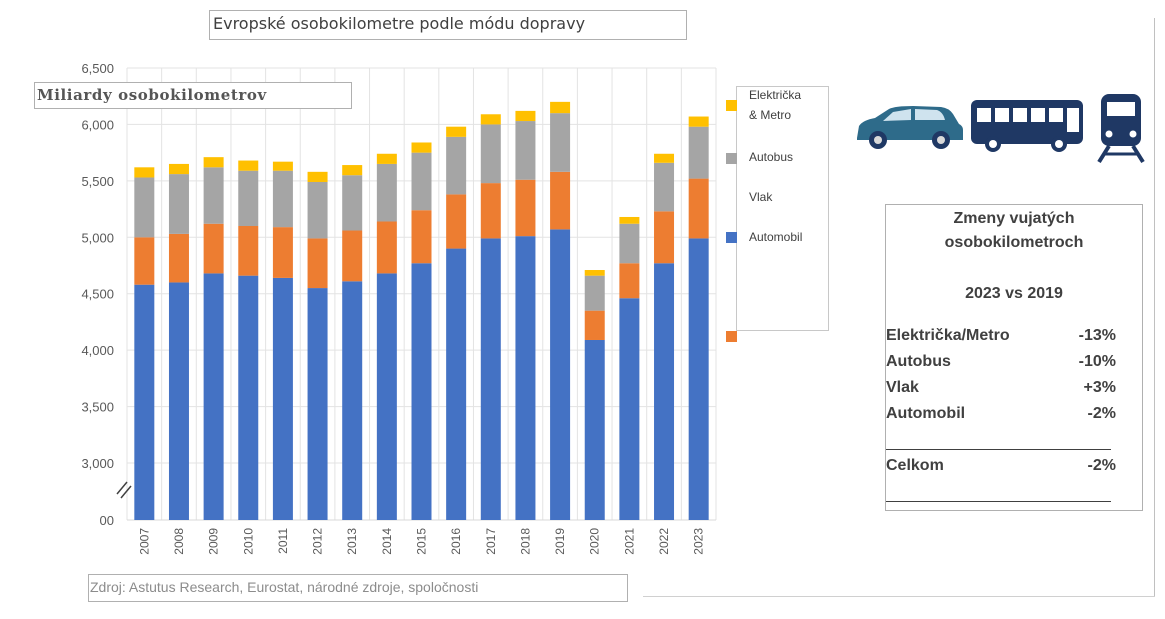 This screenshot has width=1165, height=619. Describe the element at coordinates (318, 541) in the screenshot. I see `x-tick-label: 2012` at that location.